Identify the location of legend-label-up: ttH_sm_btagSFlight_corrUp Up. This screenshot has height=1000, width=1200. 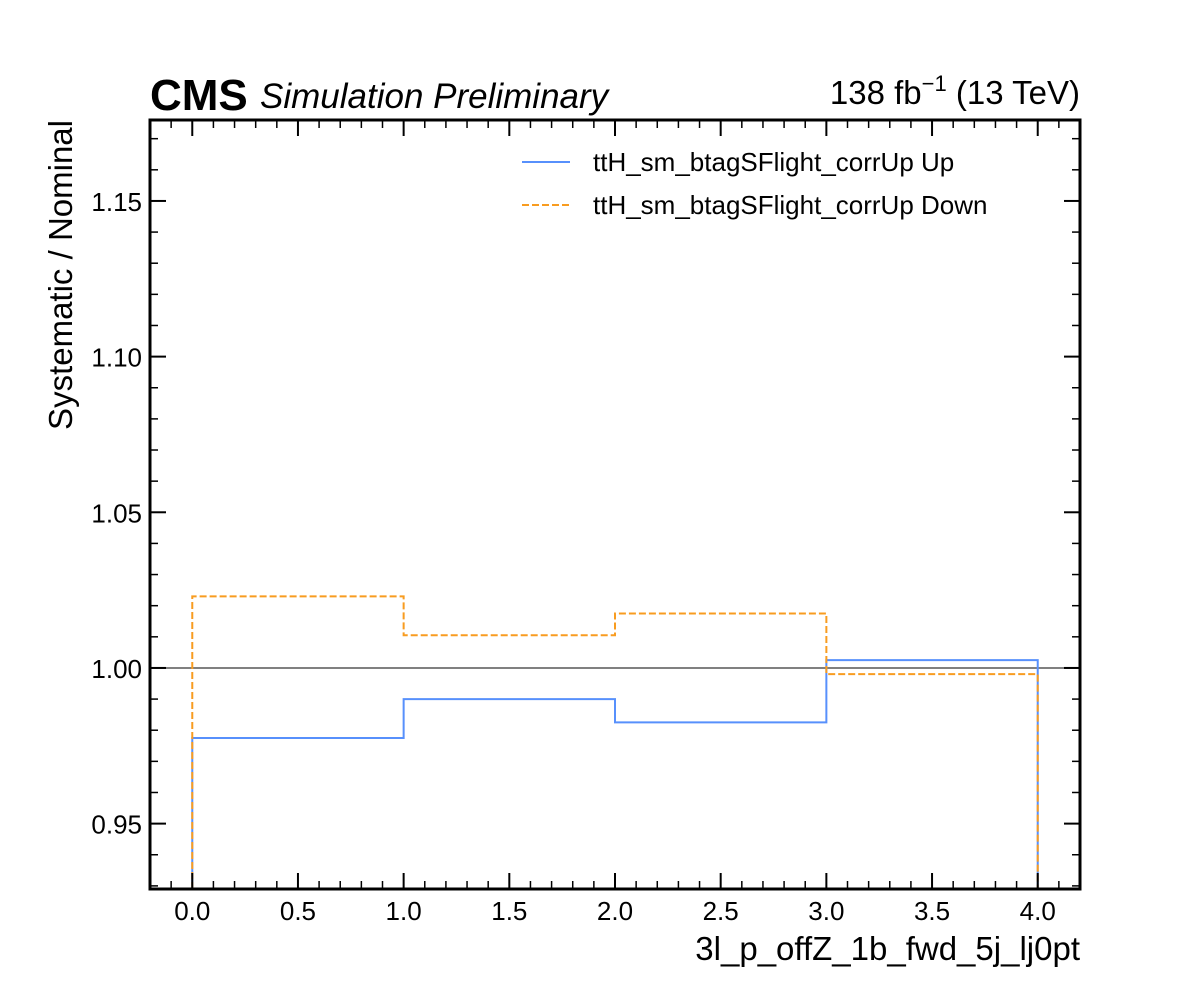
(773, 162).